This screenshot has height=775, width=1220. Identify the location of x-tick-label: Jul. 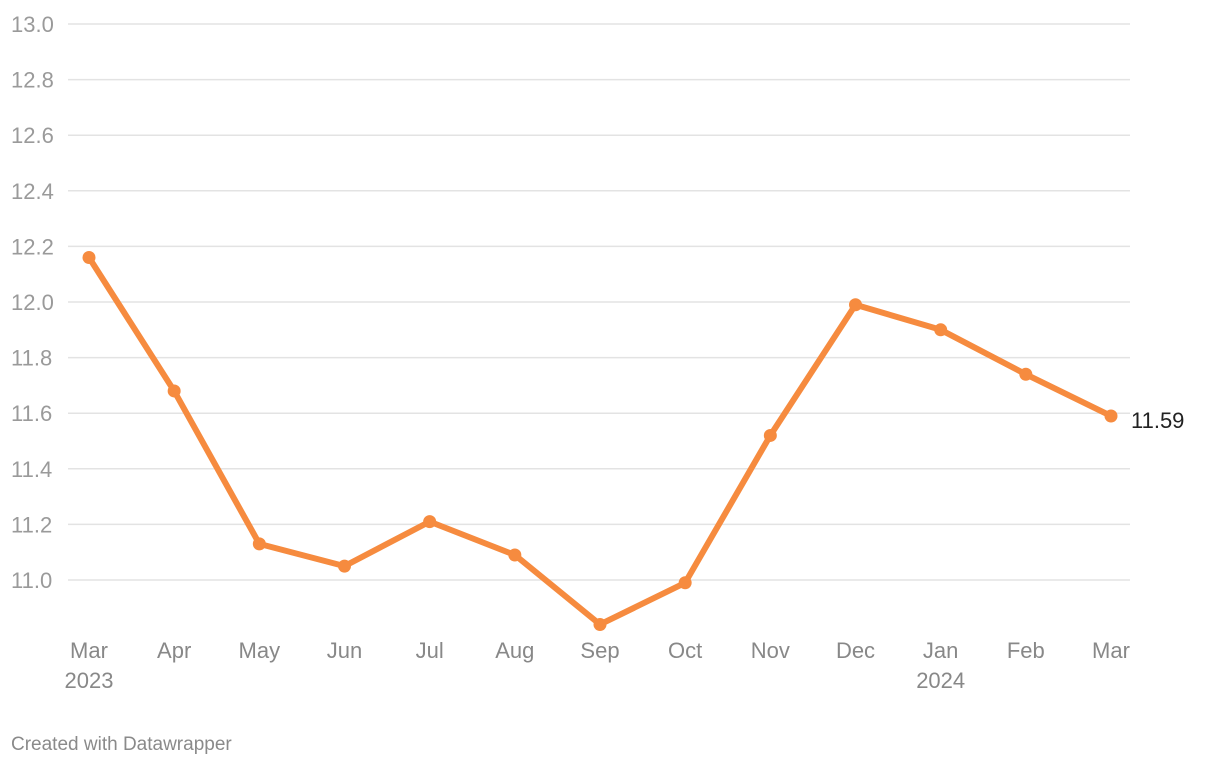
(430, 650).